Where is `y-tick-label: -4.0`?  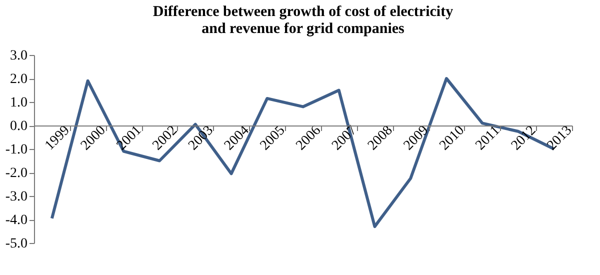
y-tick-label: -4.0 is located at coordinates (16, 220).